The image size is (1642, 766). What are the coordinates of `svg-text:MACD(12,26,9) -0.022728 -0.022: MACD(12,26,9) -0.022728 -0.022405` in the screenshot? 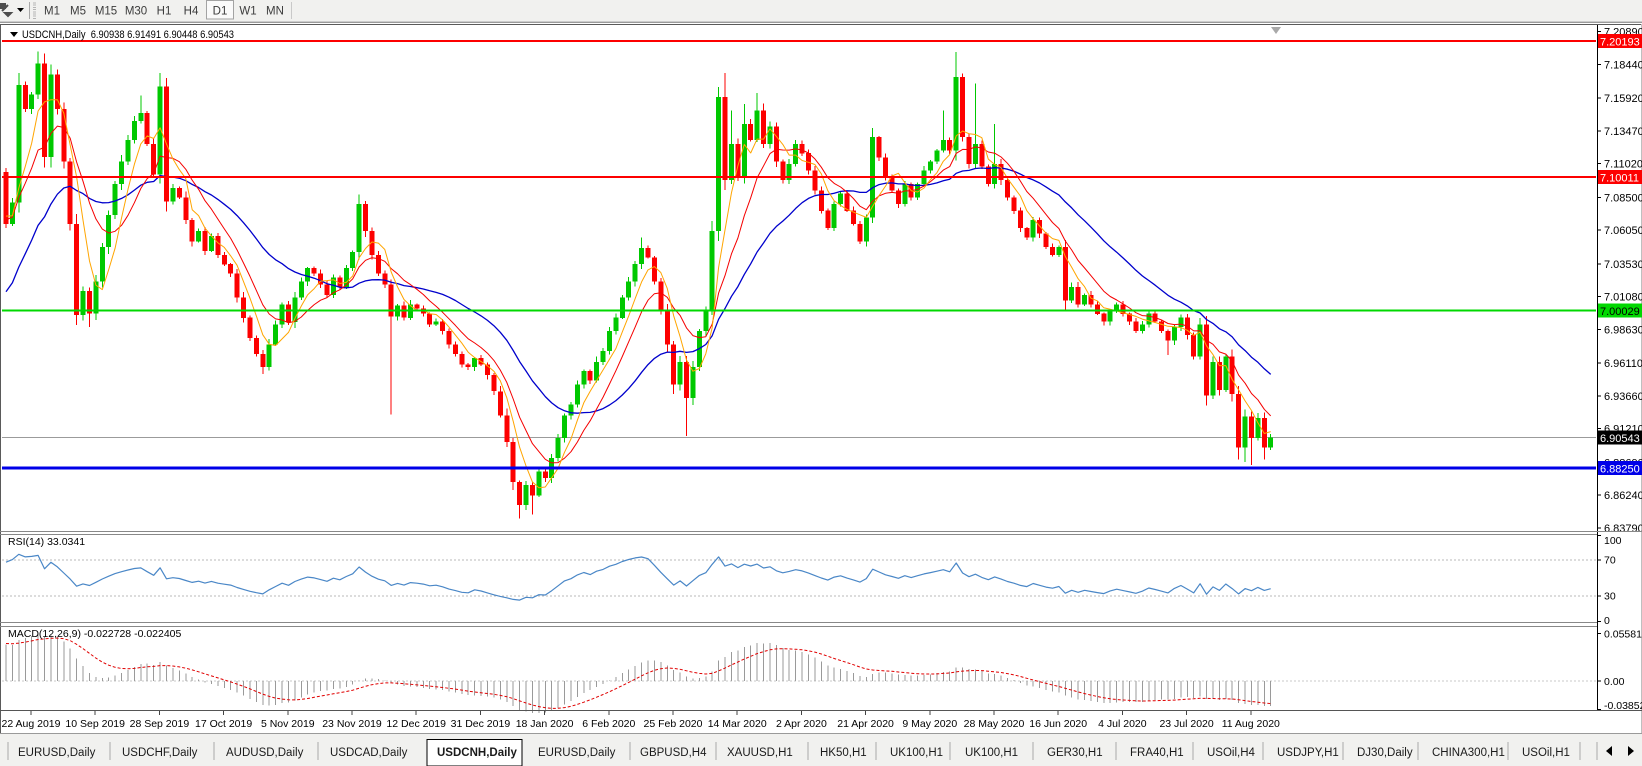 It's located at (95, 634).